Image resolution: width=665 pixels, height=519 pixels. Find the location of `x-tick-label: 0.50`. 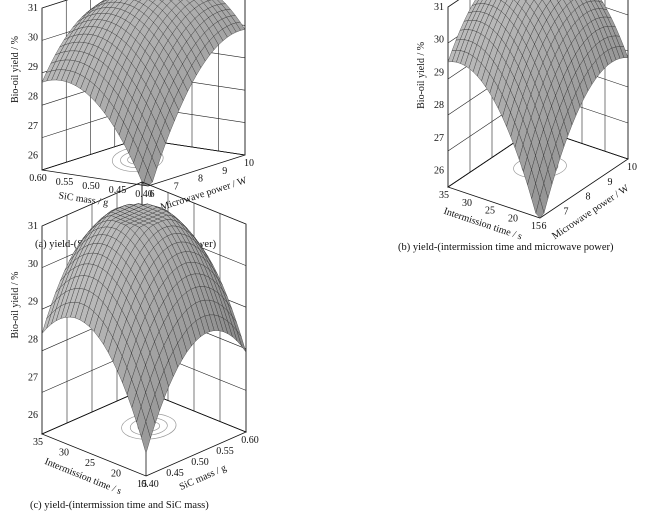

x-tick-label: 0.50 is located at coordinates (200, 462).